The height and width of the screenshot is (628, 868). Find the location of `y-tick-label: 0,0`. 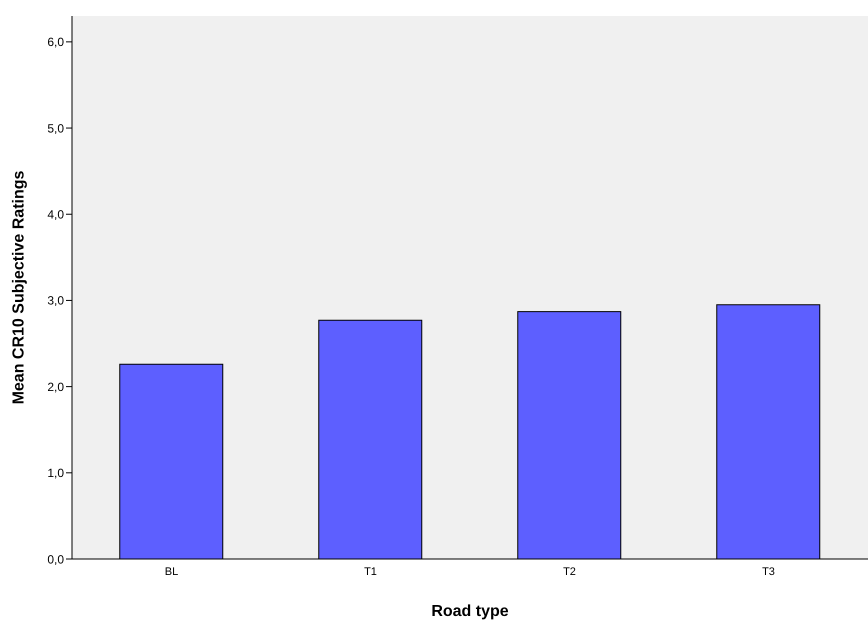

y-tick-label: 0,0 is located at coordinates (55, 559).